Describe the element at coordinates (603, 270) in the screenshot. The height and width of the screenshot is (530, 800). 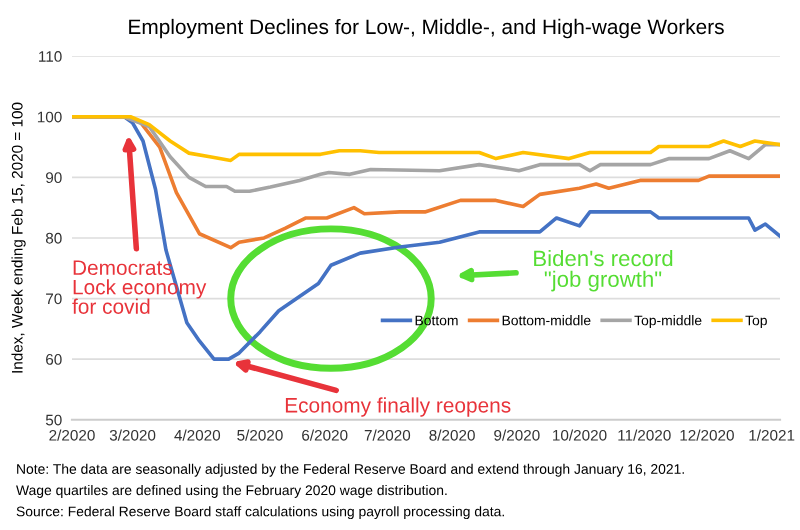
I see `annotation: Biden's record "job growth"` at that location.